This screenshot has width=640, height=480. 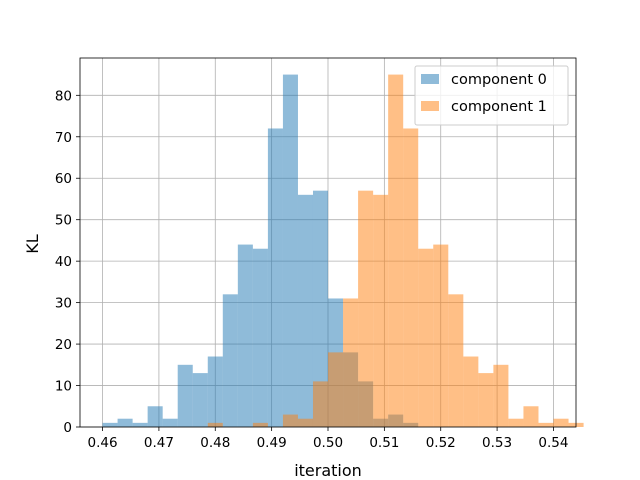 I want to click on x-tick-label: 0.46, so click(x=103, y=443).